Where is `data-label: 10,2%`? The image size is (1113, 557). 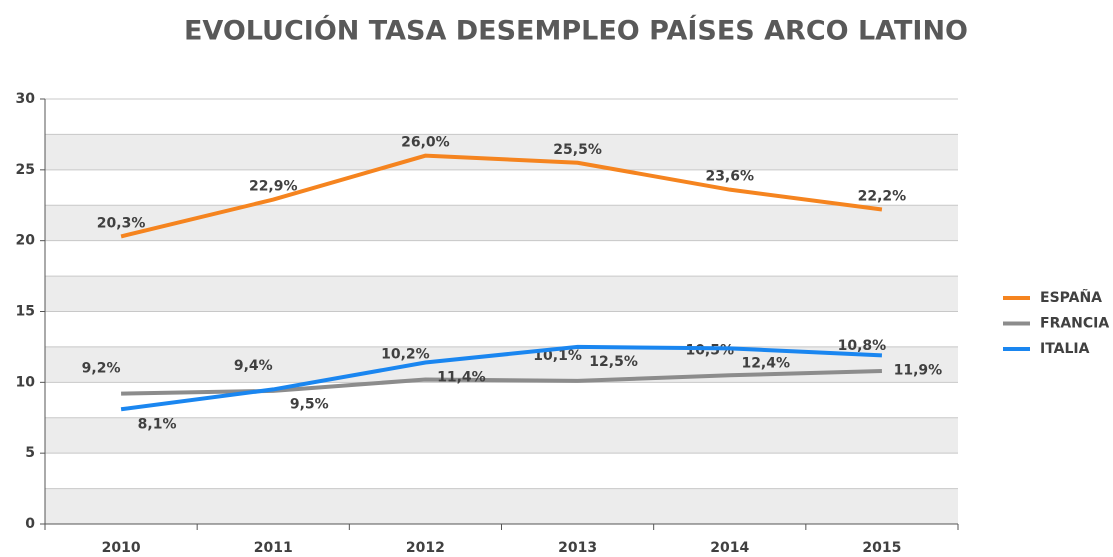
data-label: 10,2% is located at coordinates (405, 355).